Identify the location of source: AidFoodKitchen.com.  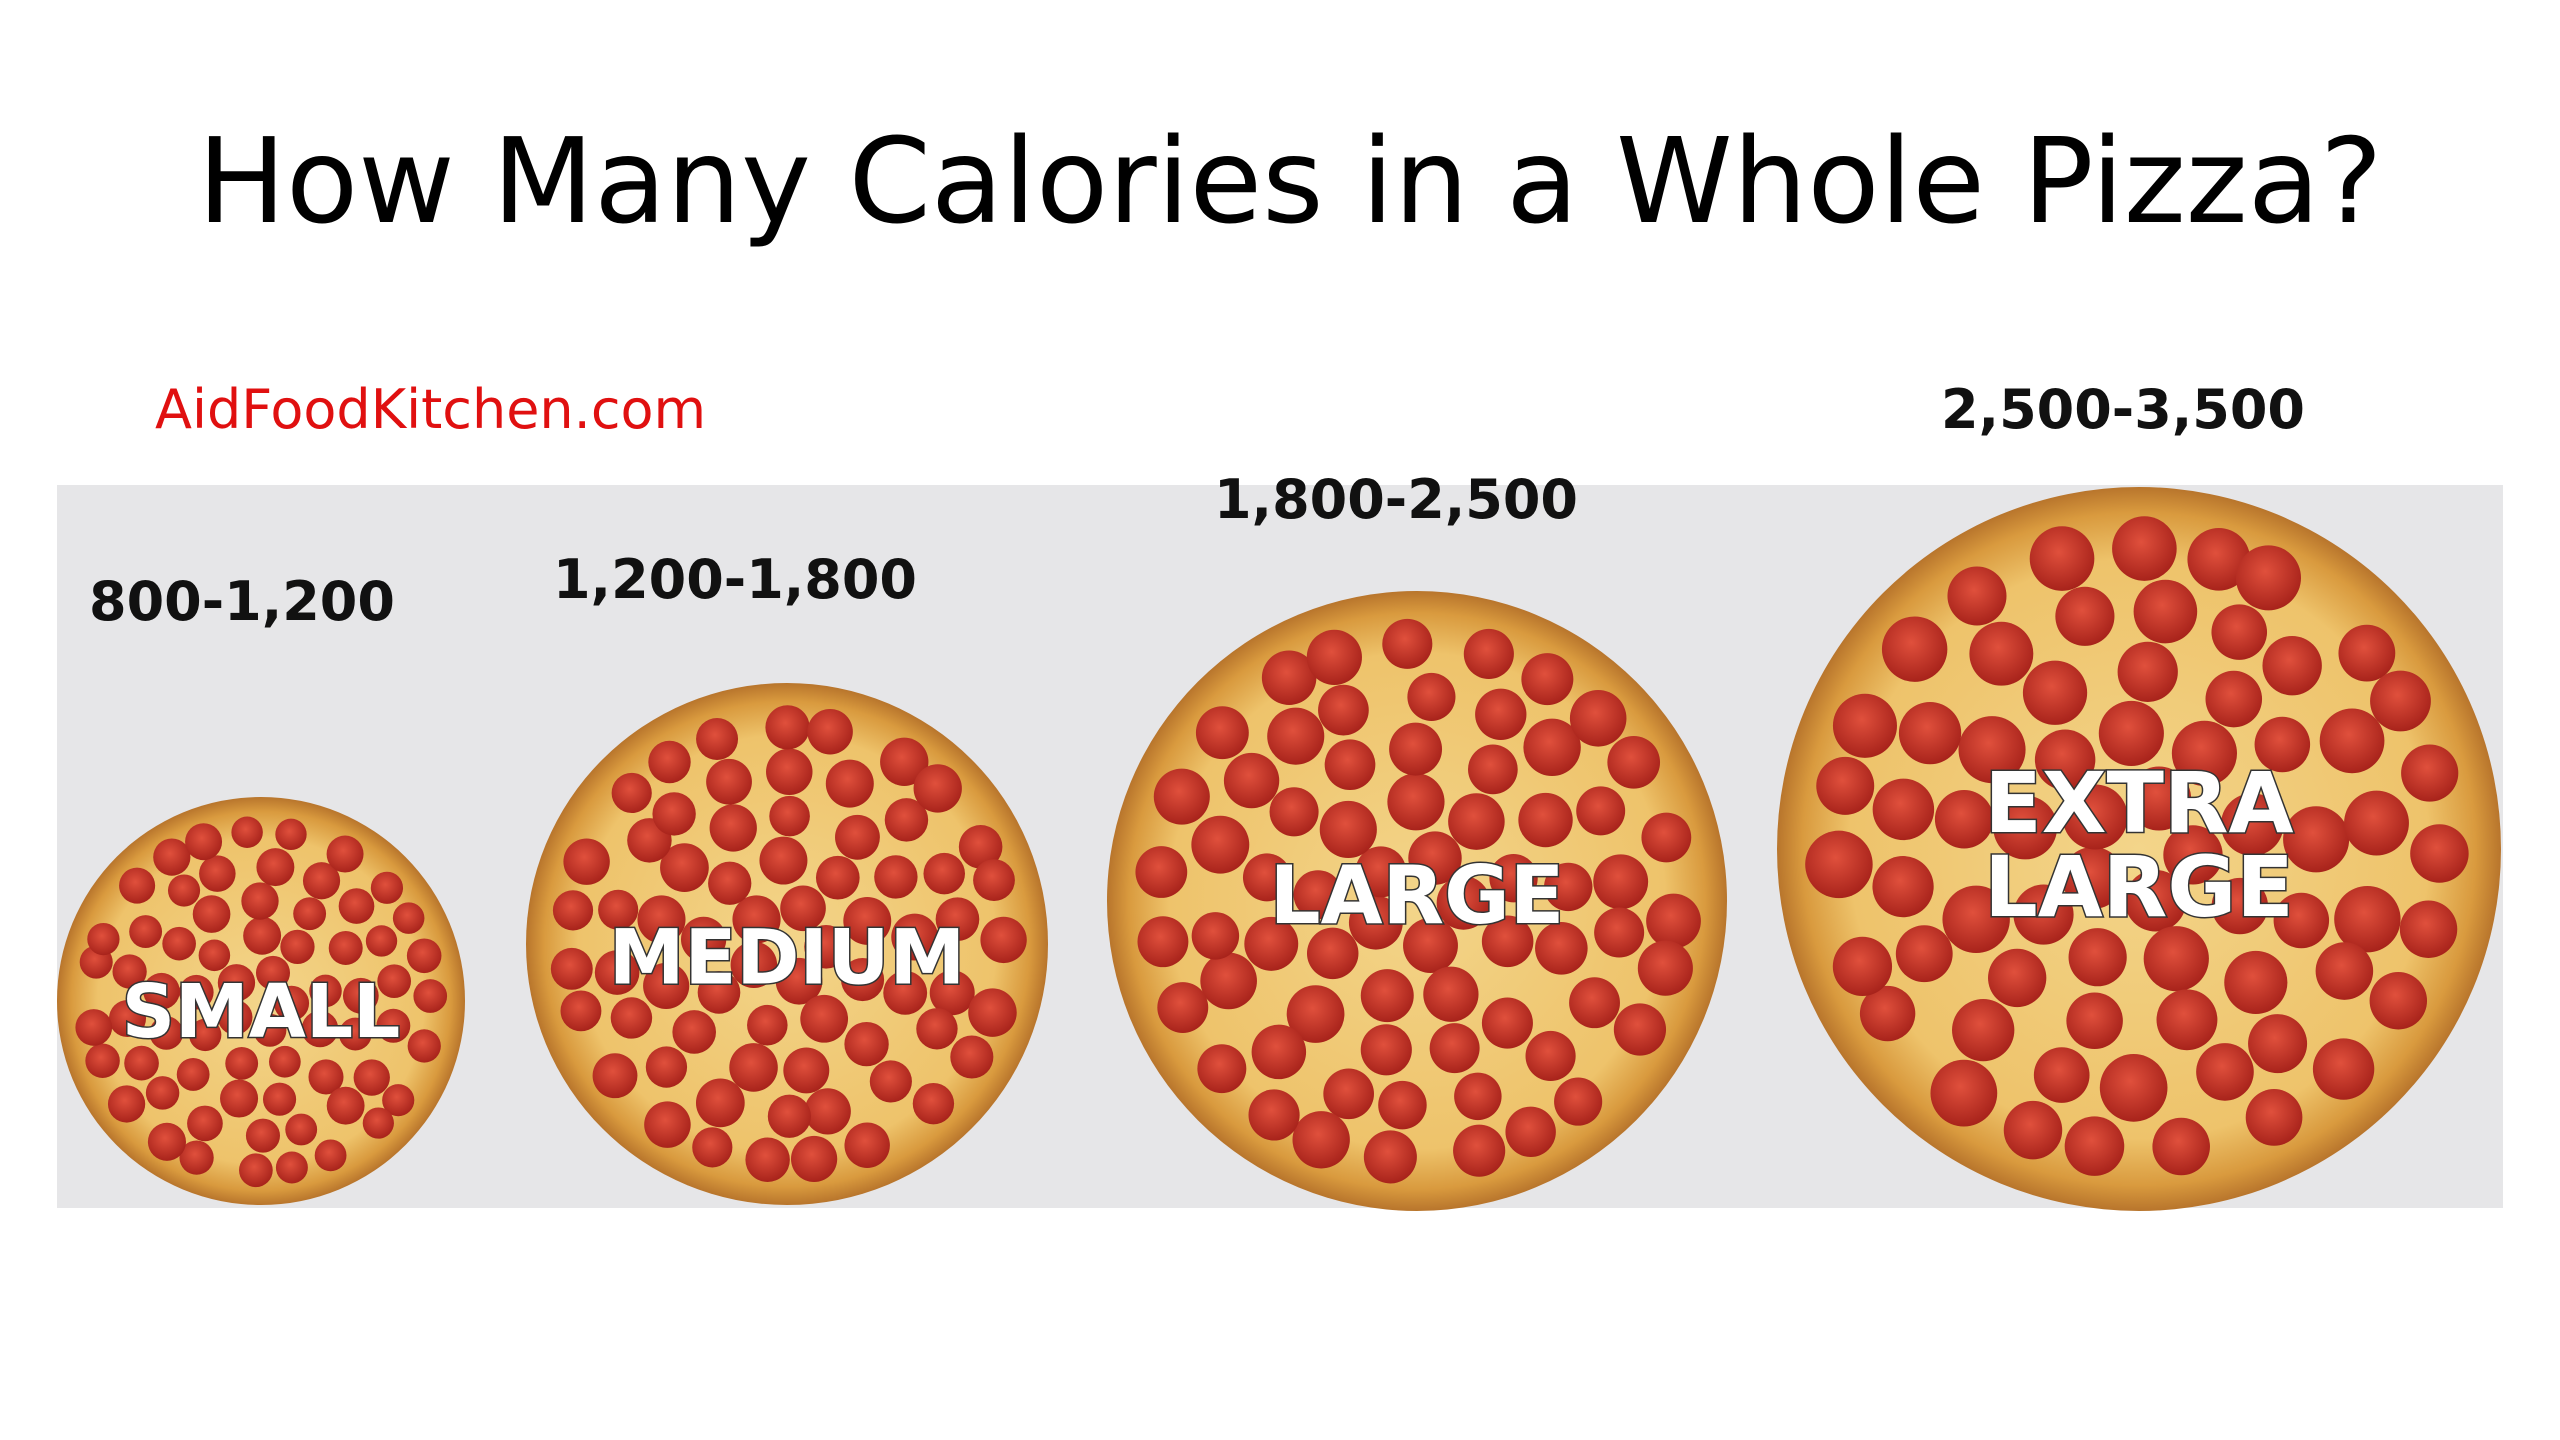
(430, 409).